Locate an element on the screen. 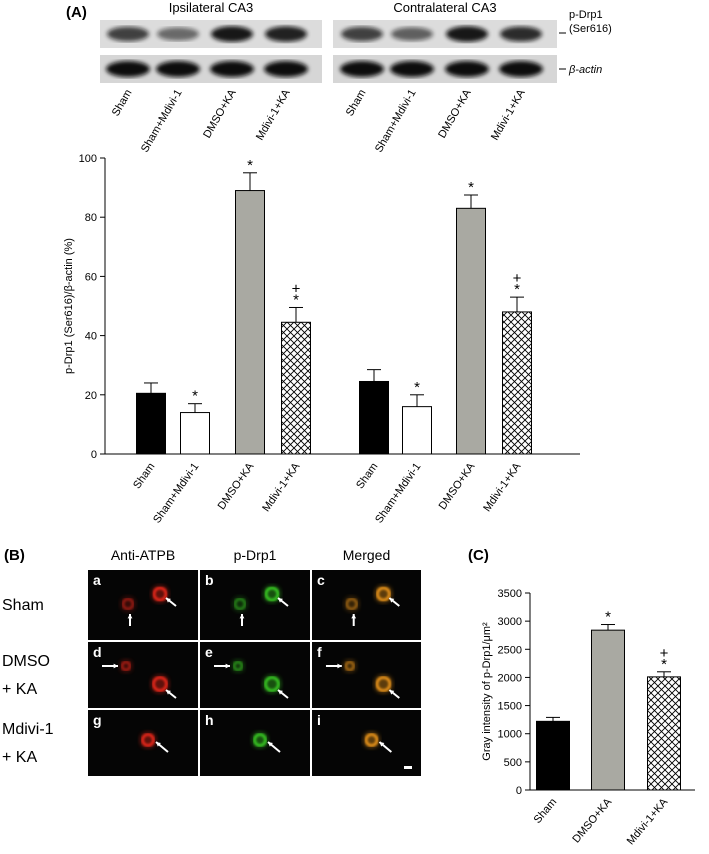  y-tick-label: 0 is located at coordinates (519, 791).